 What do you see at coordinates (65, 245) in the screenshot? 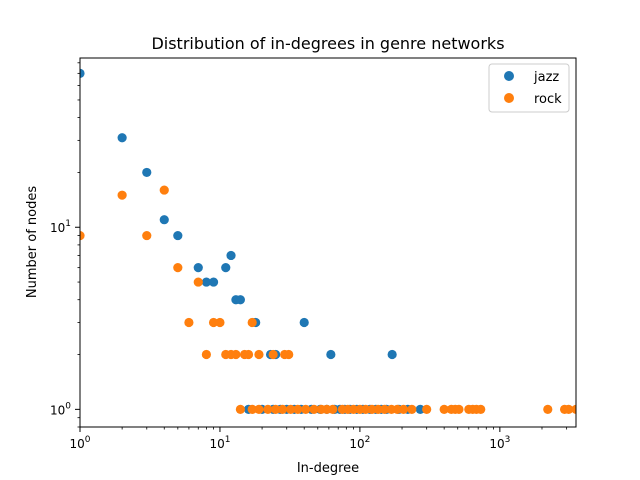
I see `y-axis: 10⁰ 10¹` at bounding box center [65, 245].